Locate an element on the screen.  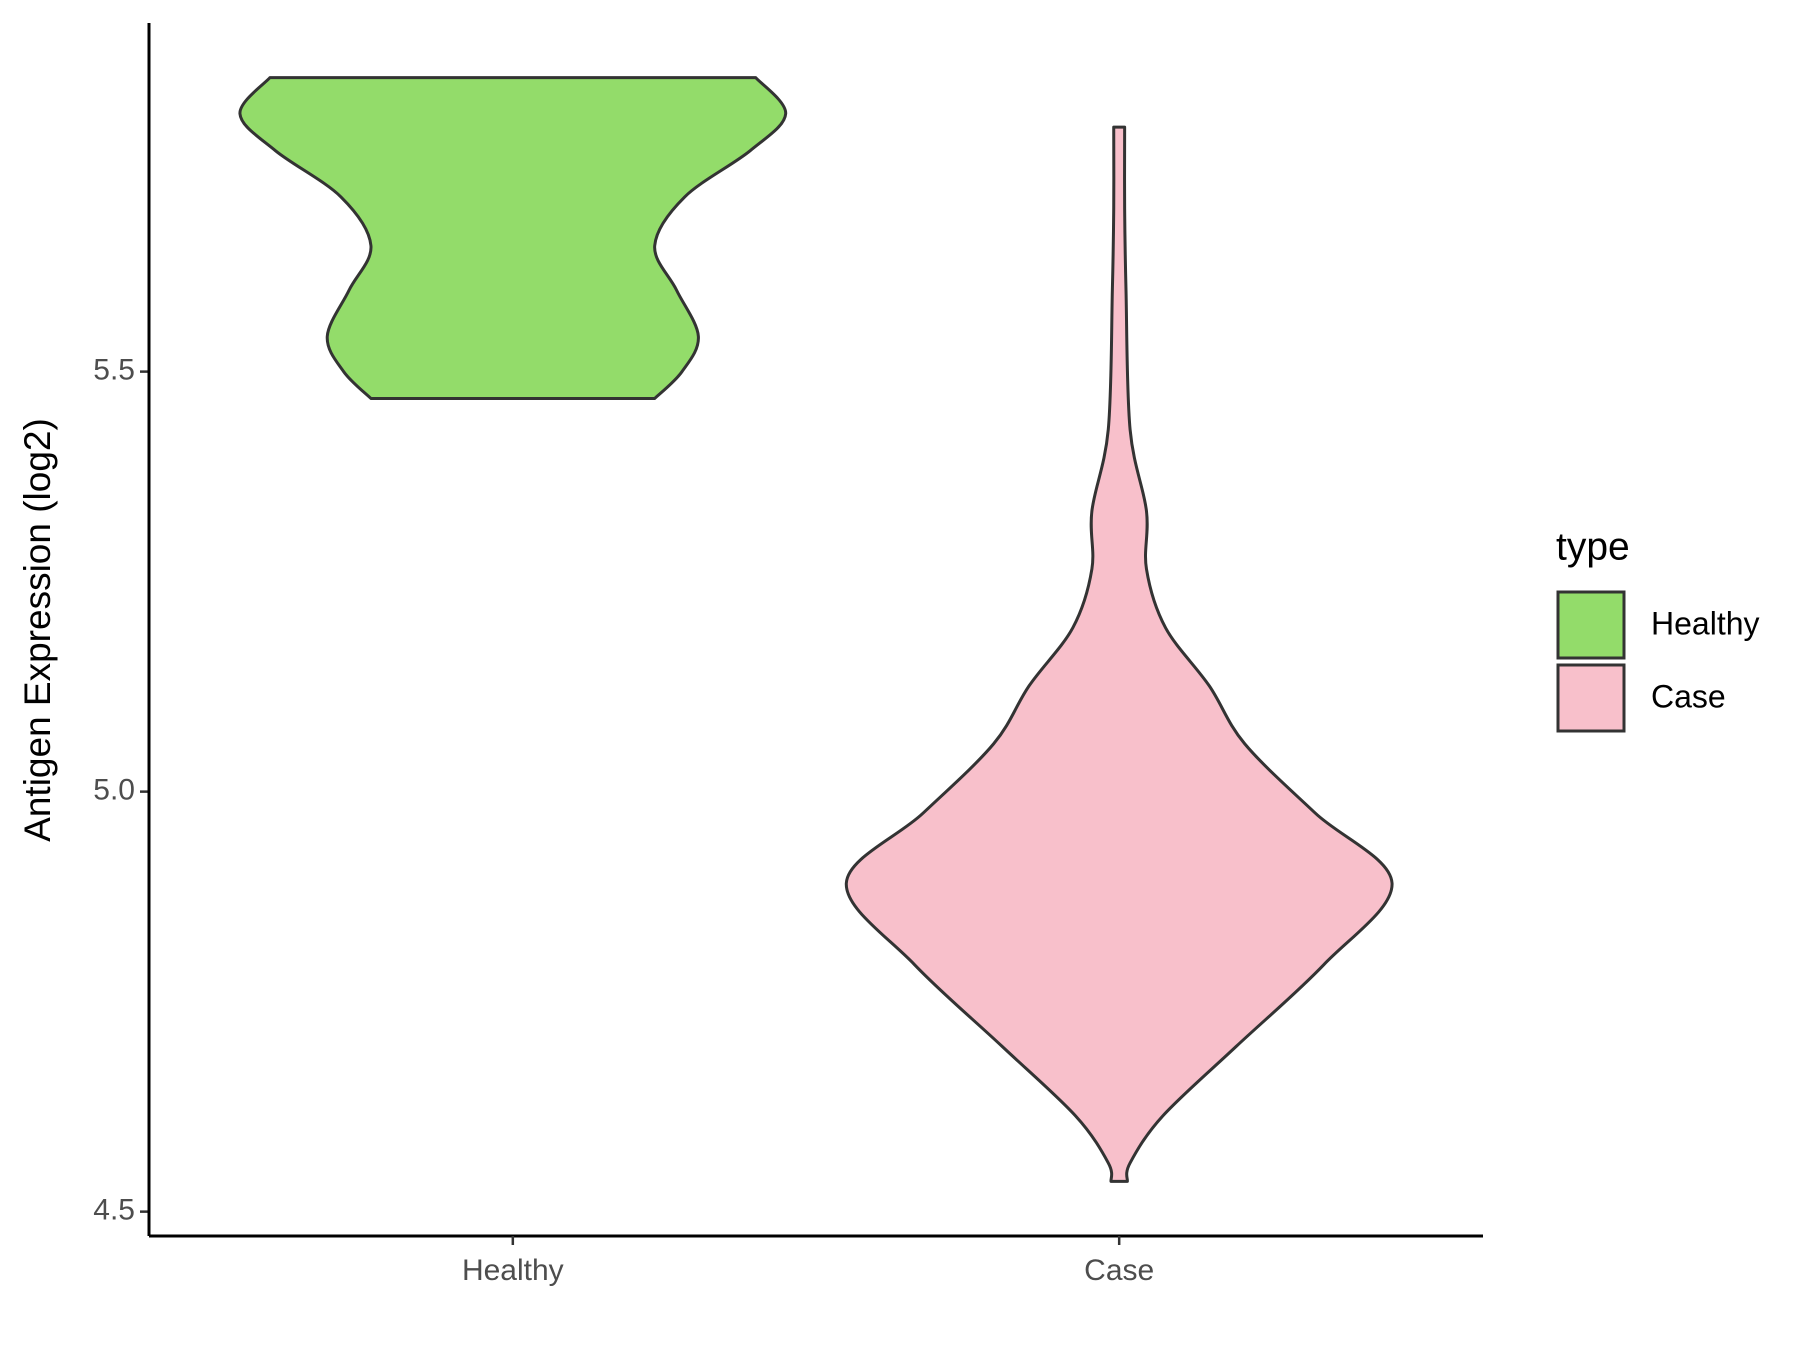
legend-label: Healthy is located at coordinates (1705, 623).